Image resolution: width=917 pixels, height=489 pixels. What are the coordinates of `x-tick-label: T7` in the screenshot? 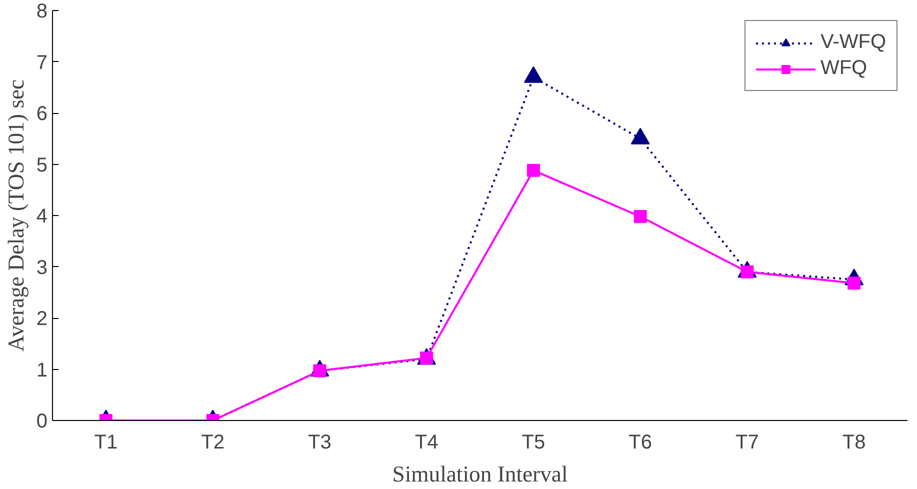 It's located at (747, 443).